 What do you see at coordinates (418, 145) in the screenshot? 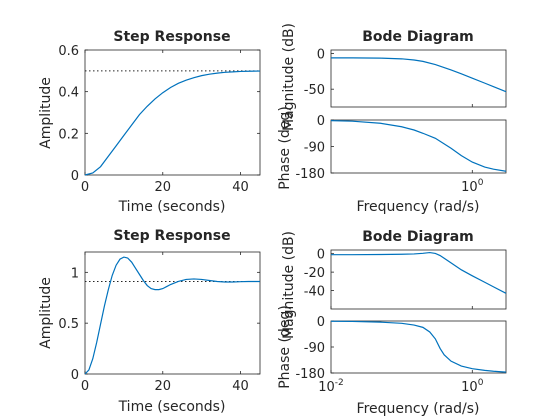
I see `phase-curve-top` at bounding box center [418, 145].